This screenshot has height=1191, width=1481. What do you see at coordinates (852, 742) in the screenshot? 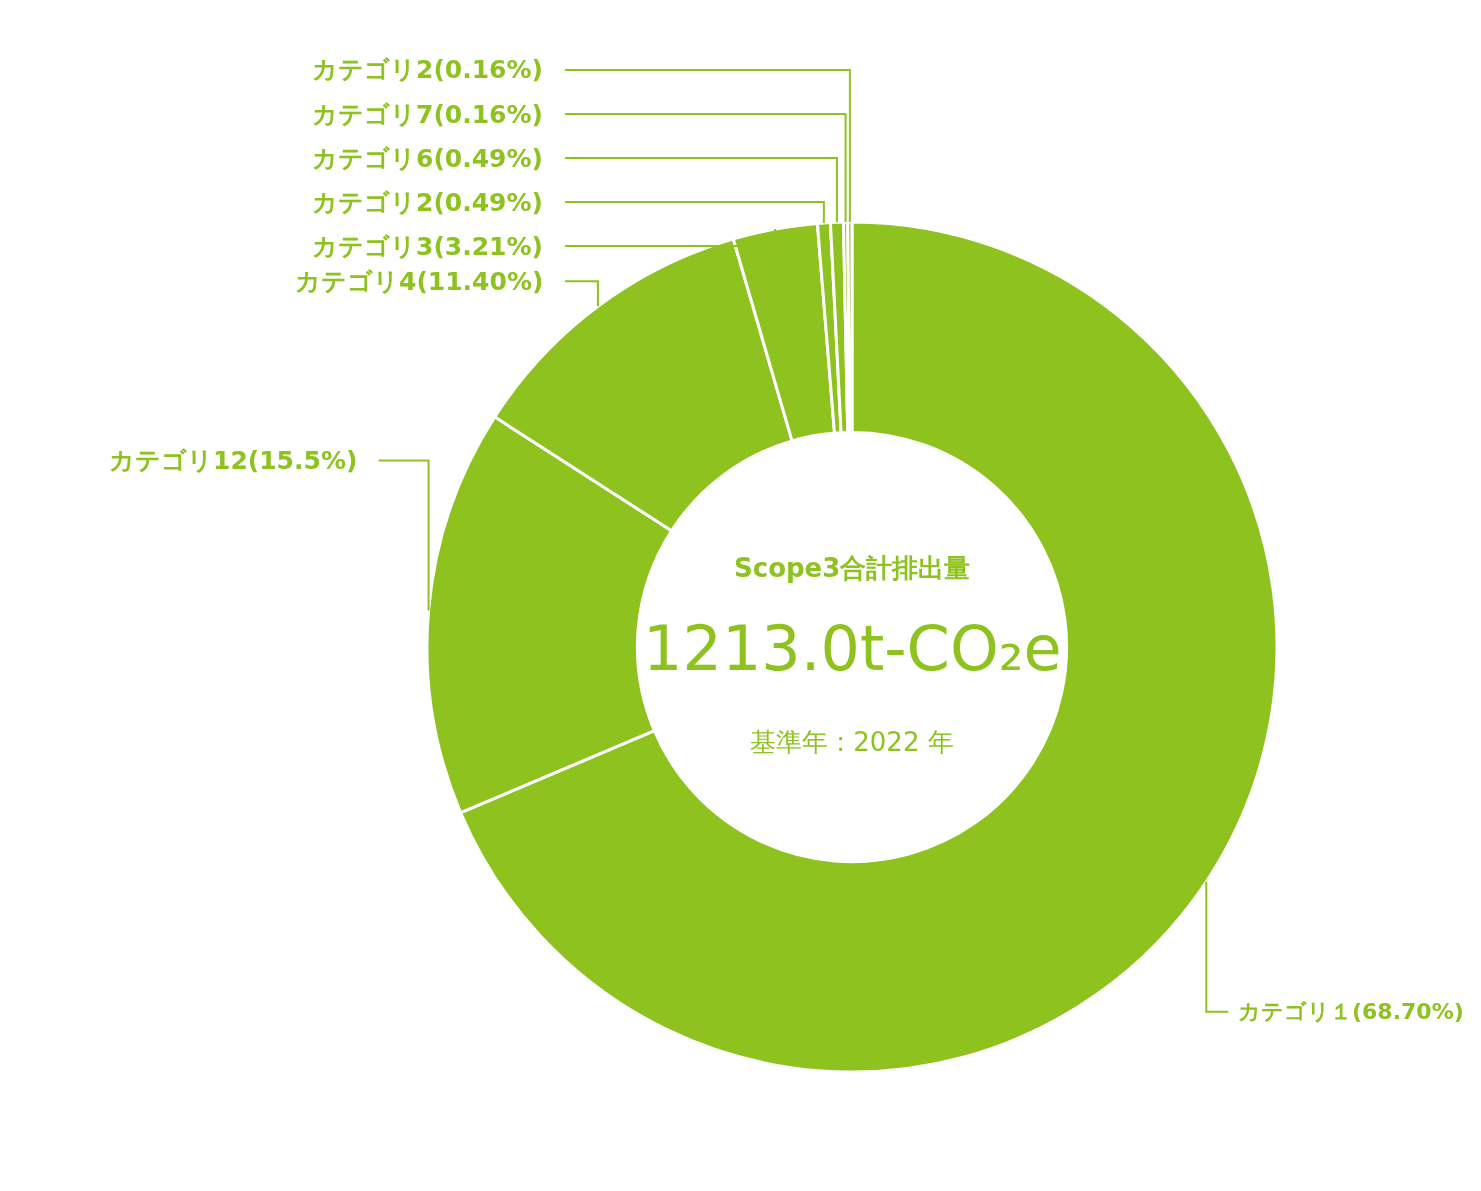
I see `text: 基準年 : 2022 年` at bounding box center [852, 742].